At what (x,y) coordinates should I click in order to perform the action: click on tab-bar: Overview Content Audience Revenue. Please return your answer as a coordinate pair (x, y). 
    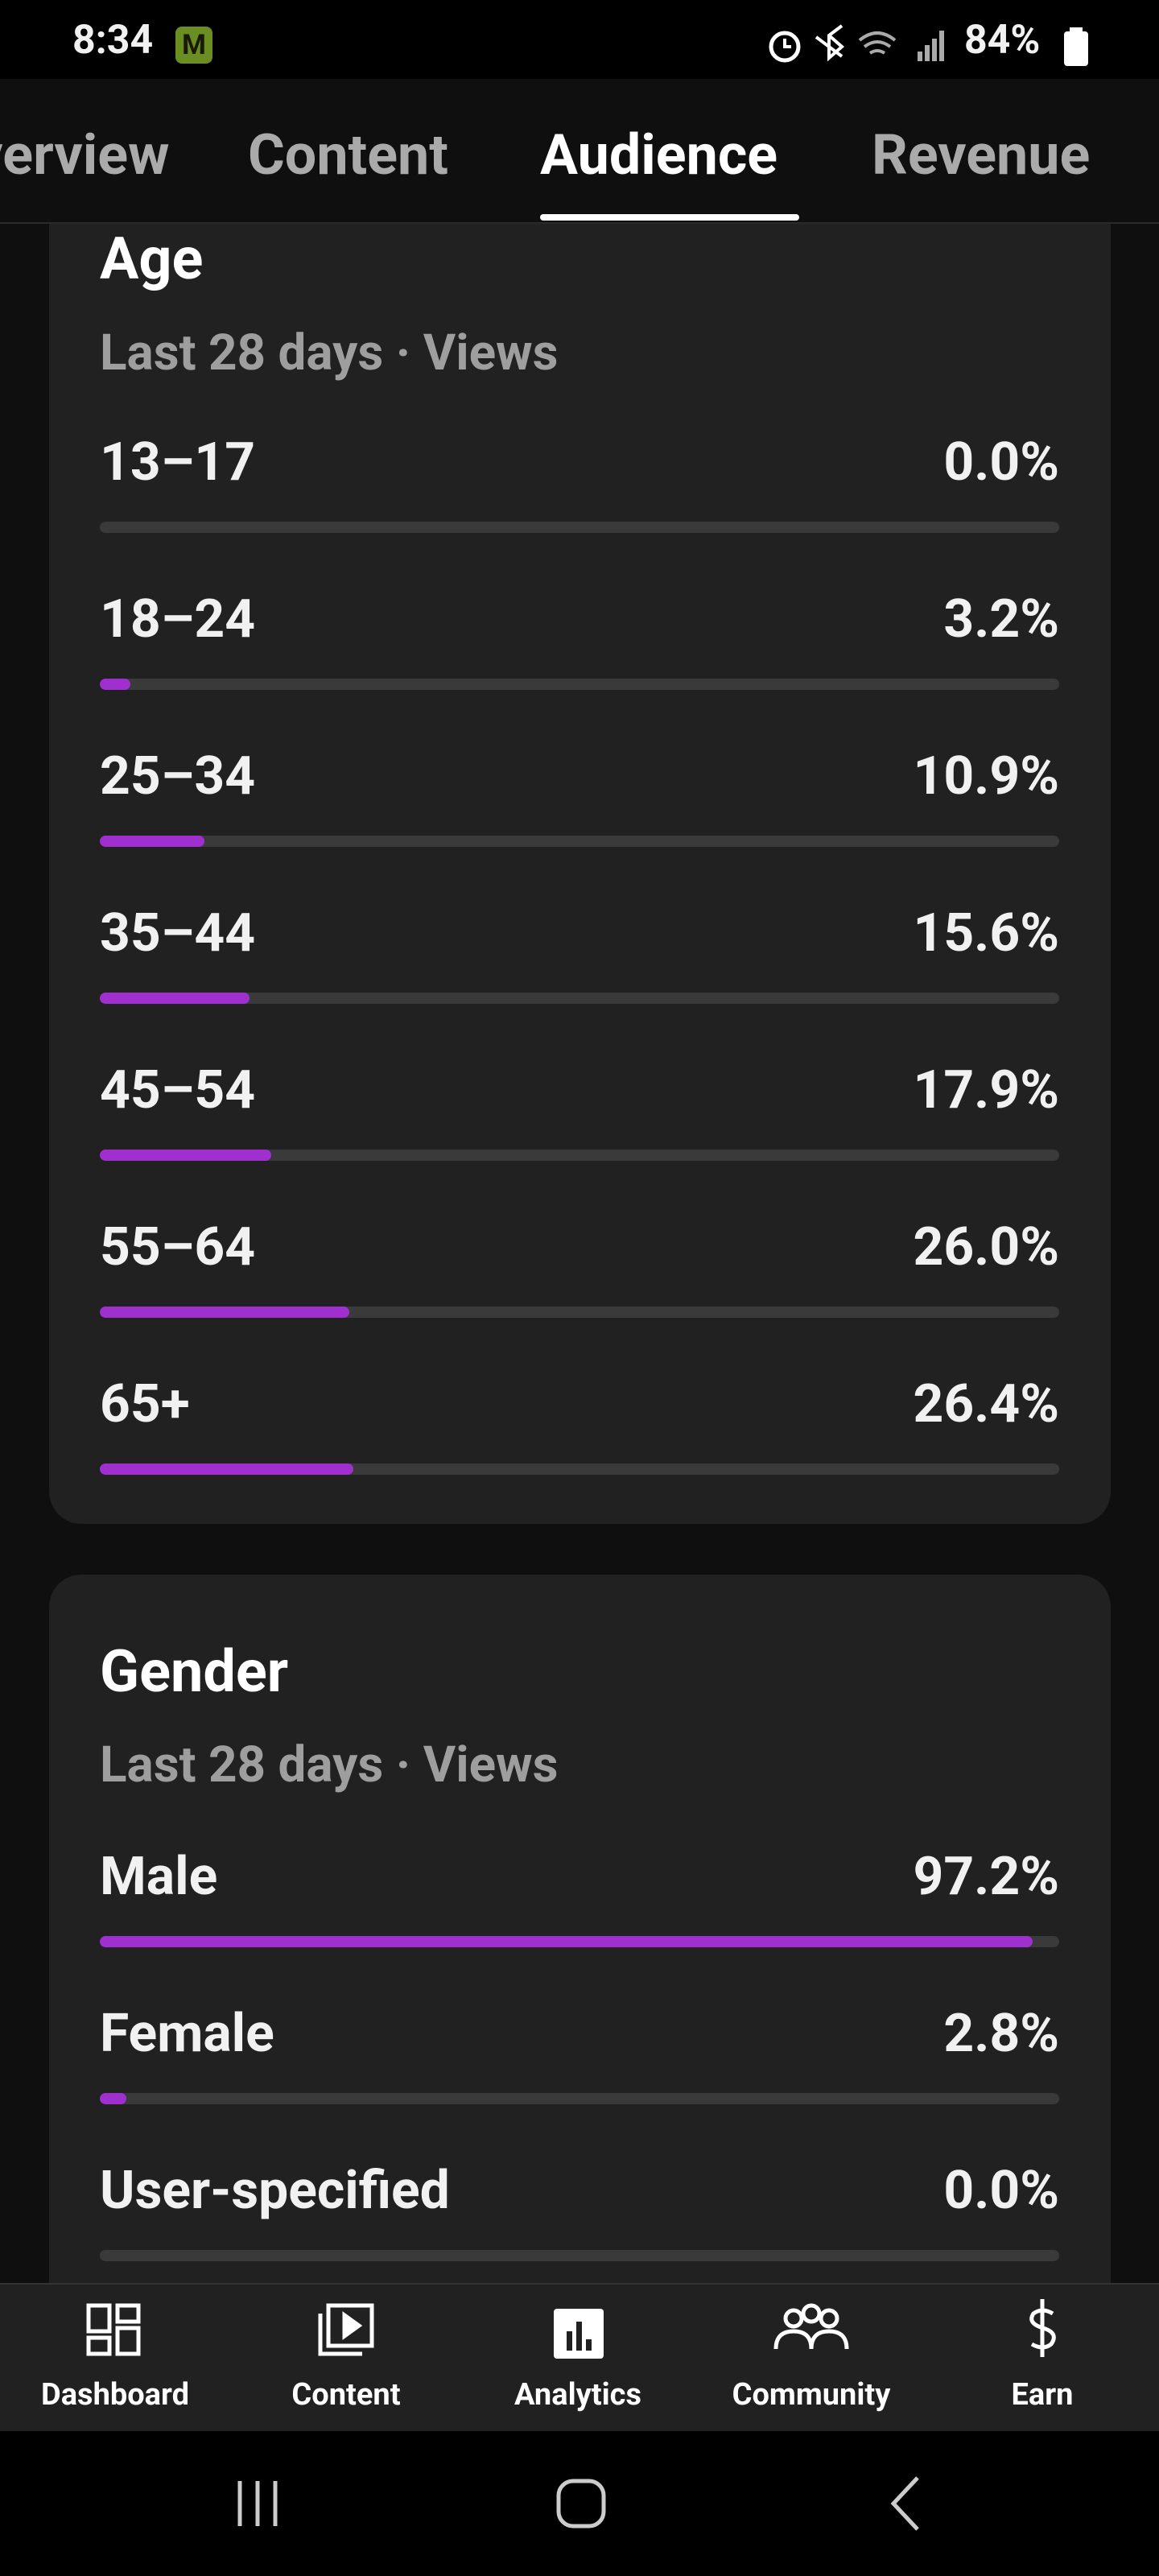
    Looking at the image, I should click on (579, 151).